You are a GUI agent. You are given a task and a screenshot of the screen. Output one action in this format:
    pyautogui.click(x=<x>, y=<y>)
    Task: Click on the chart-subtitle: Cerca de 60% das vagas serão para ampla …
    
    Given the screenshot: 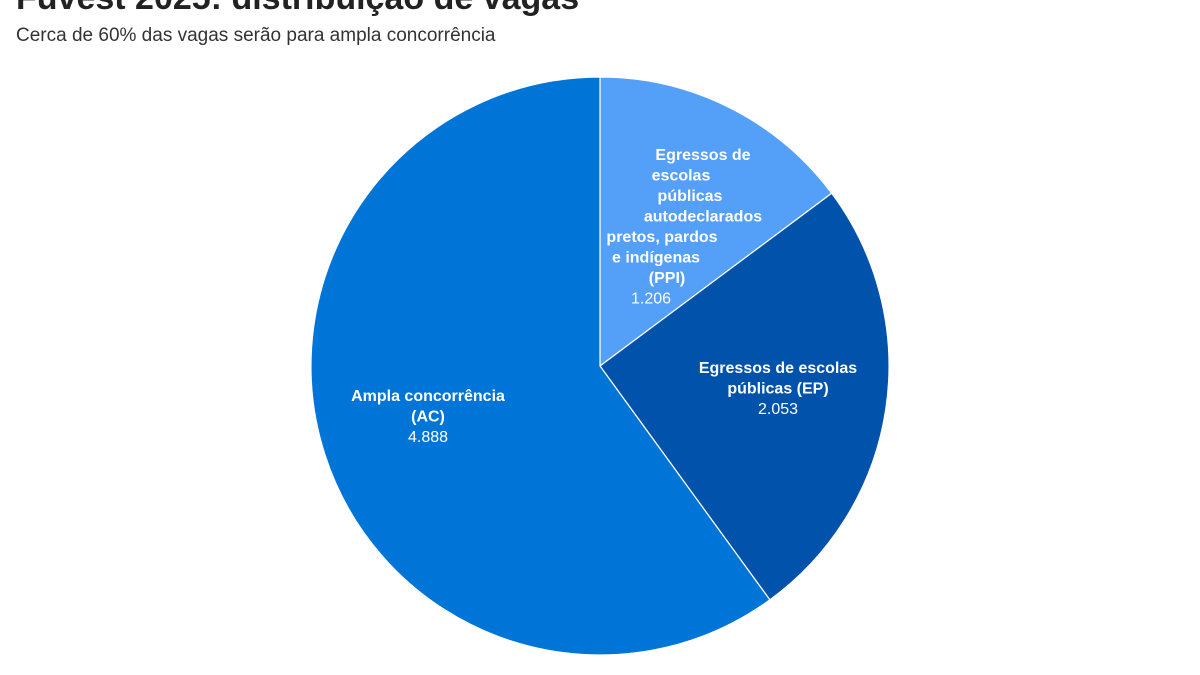 What is the action you would take?
    pyautogui.click(x=256, y=35)
    